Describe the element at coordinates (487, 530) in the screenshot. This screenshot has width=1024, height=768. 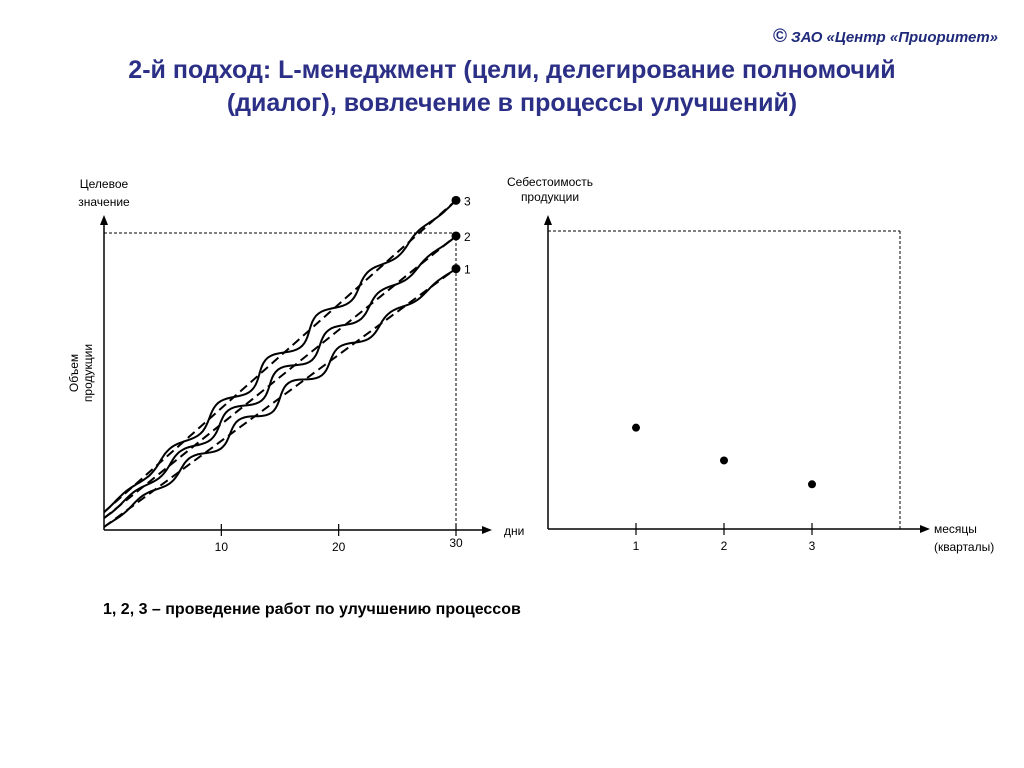
I see `x-axis-arrow-left` at that location.